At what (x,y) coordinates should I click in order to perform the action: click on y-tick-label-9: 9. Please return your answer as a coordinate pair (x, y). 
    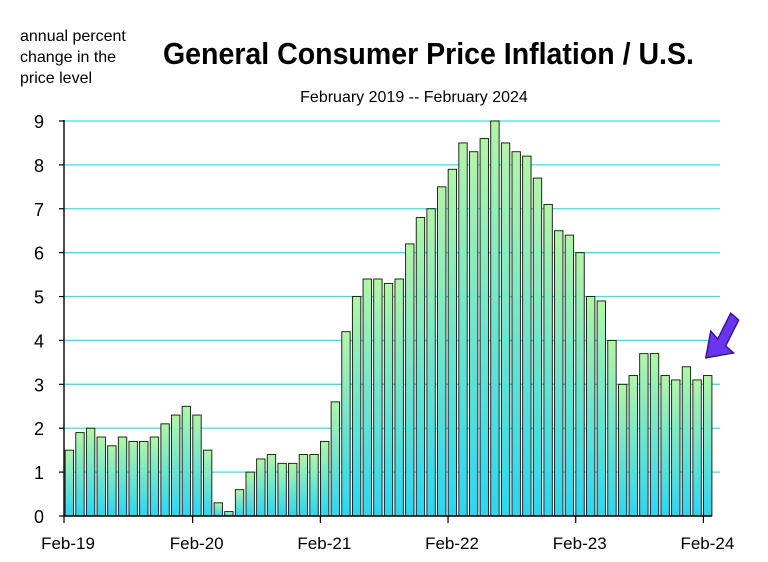
    Looking at the image, I should click on (39, 122).